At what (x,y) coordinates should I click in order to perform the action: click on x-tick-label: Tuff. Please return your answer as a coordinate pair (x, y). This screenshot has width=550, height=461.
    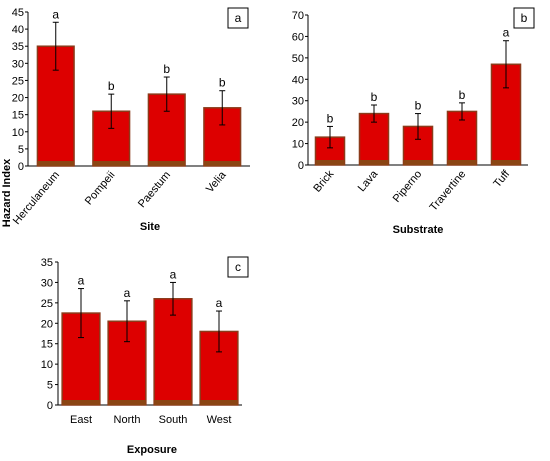
    Looking at the image, I should click on (502, 178).